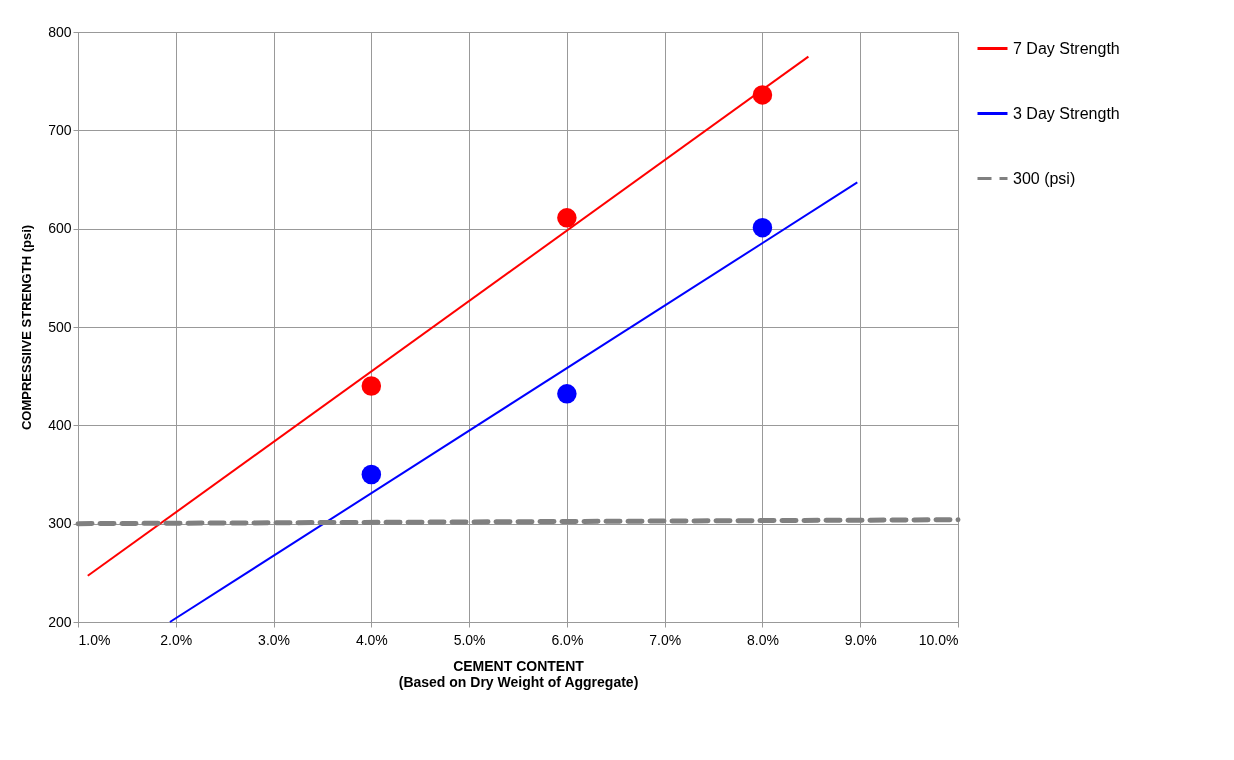  I want to click on legend-label: 300 (psi), so click(1044, 178).